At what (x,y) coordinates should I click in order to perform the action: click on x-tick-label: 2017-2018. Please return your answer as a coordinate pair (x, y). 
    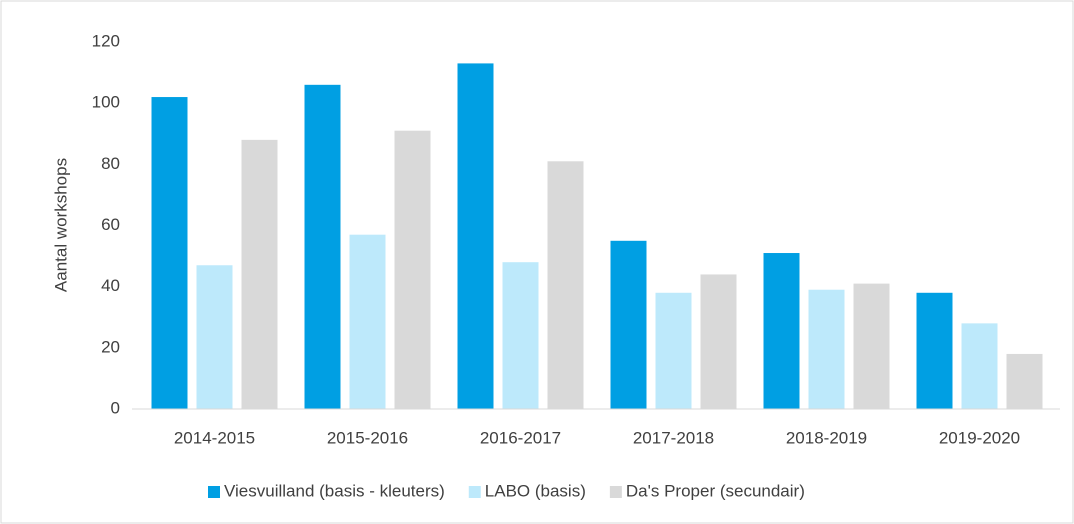
    Looking at the image, I should click on (673, 437).